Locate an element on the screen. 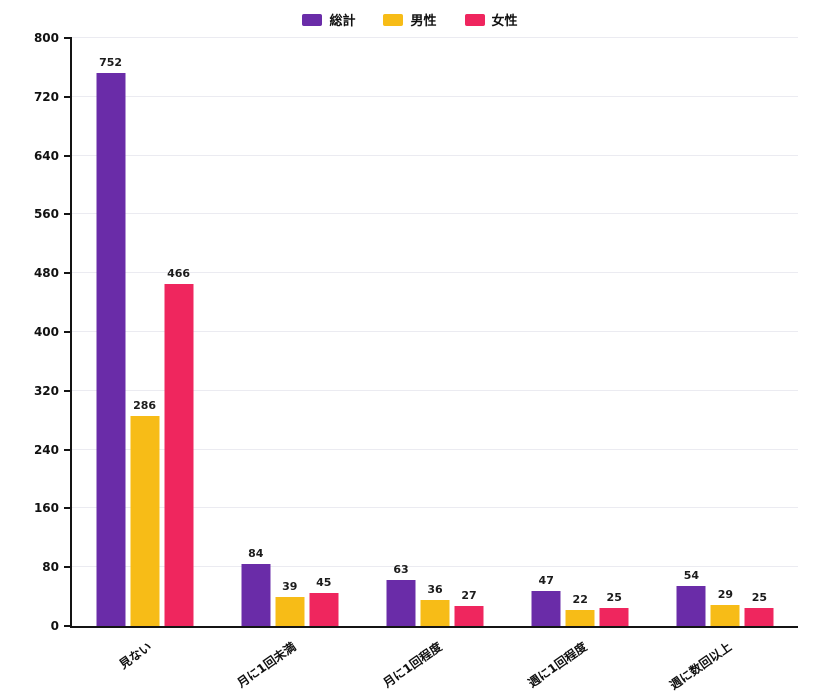 This screenshot has width=820, height=700. y-tick-label: 720 is located at coordinates (46, 96).